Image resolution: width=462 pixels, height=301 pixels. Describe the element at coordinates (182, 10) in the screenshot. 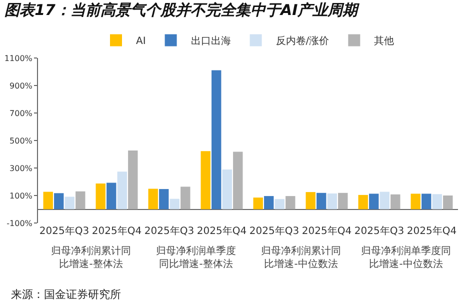

I see `chart-title: 图表17：当前高景气个股并不完全集中于AI产业周期` at that location.